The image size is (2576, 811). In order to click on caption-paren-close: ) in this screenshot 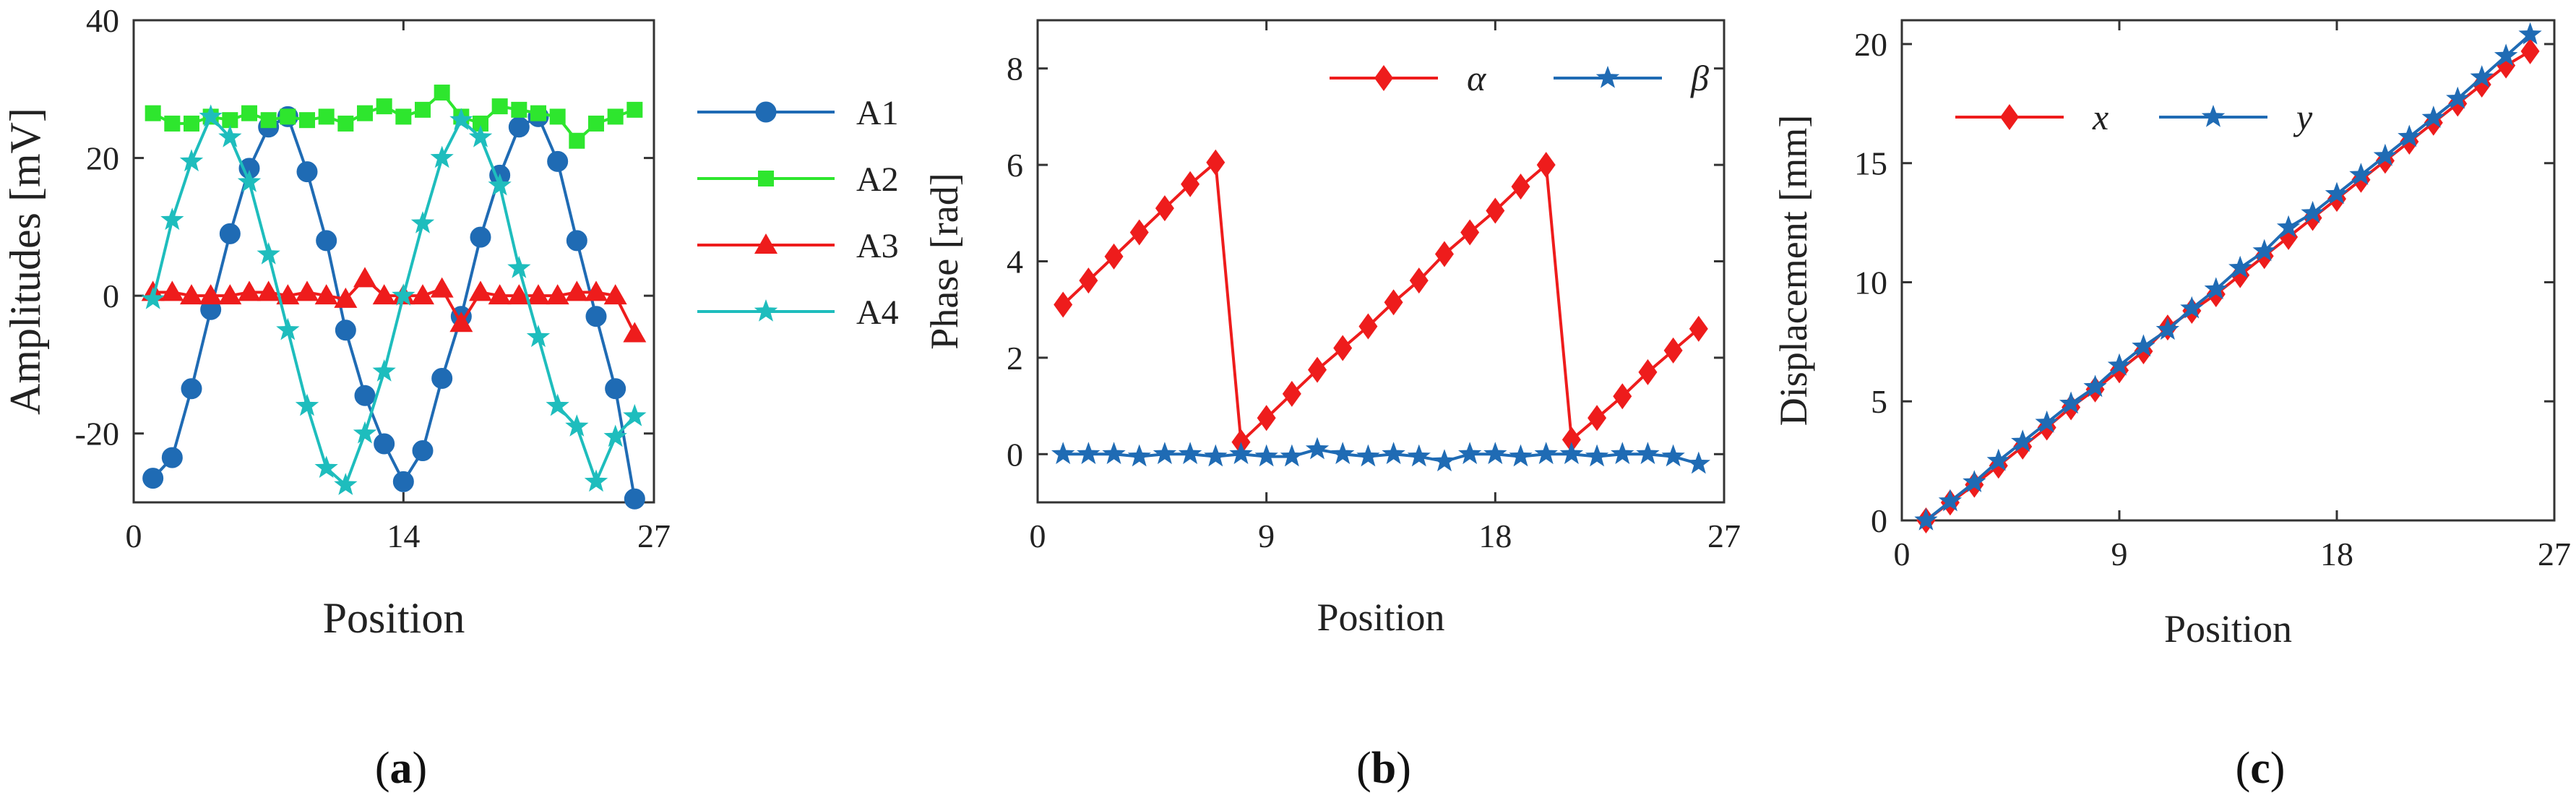, I will do `click(2278, 768)`.